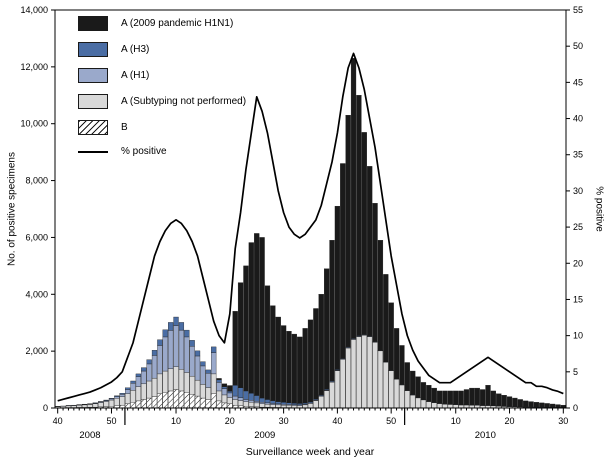  I want to click on y-left-axis-label: No. of positive specimens, so click(12, 209).